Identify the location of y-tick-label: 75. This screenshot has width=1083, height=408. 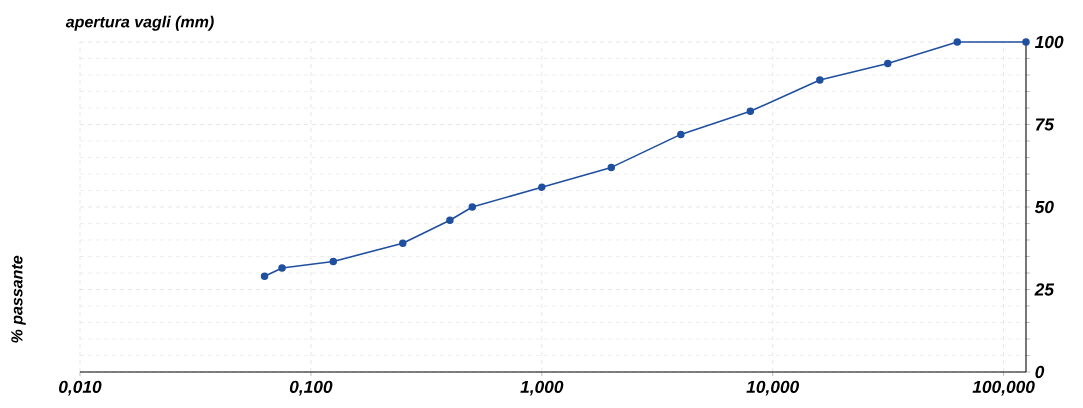
(1045, 124).